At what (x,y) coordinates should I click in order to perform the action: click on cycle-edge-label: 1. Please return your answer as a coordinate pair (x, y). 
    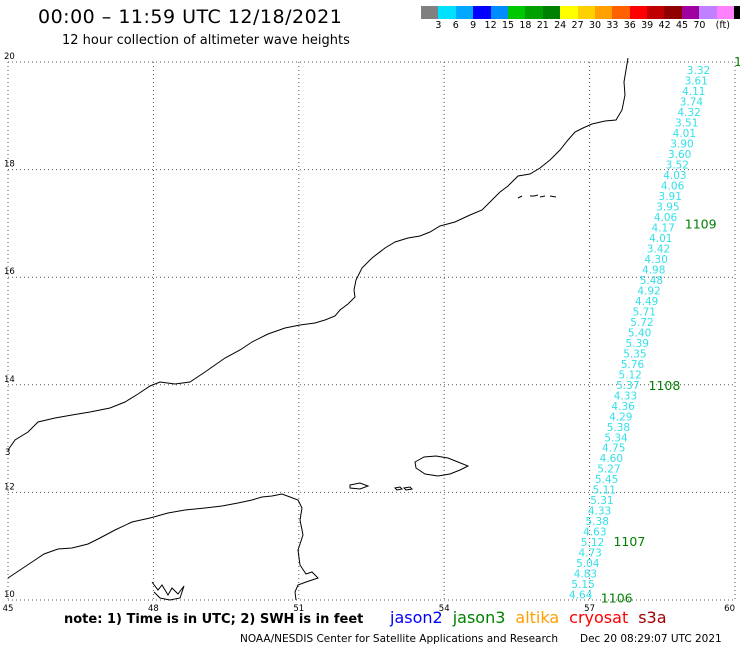
    Looking at the image, I should click on (737, 61).